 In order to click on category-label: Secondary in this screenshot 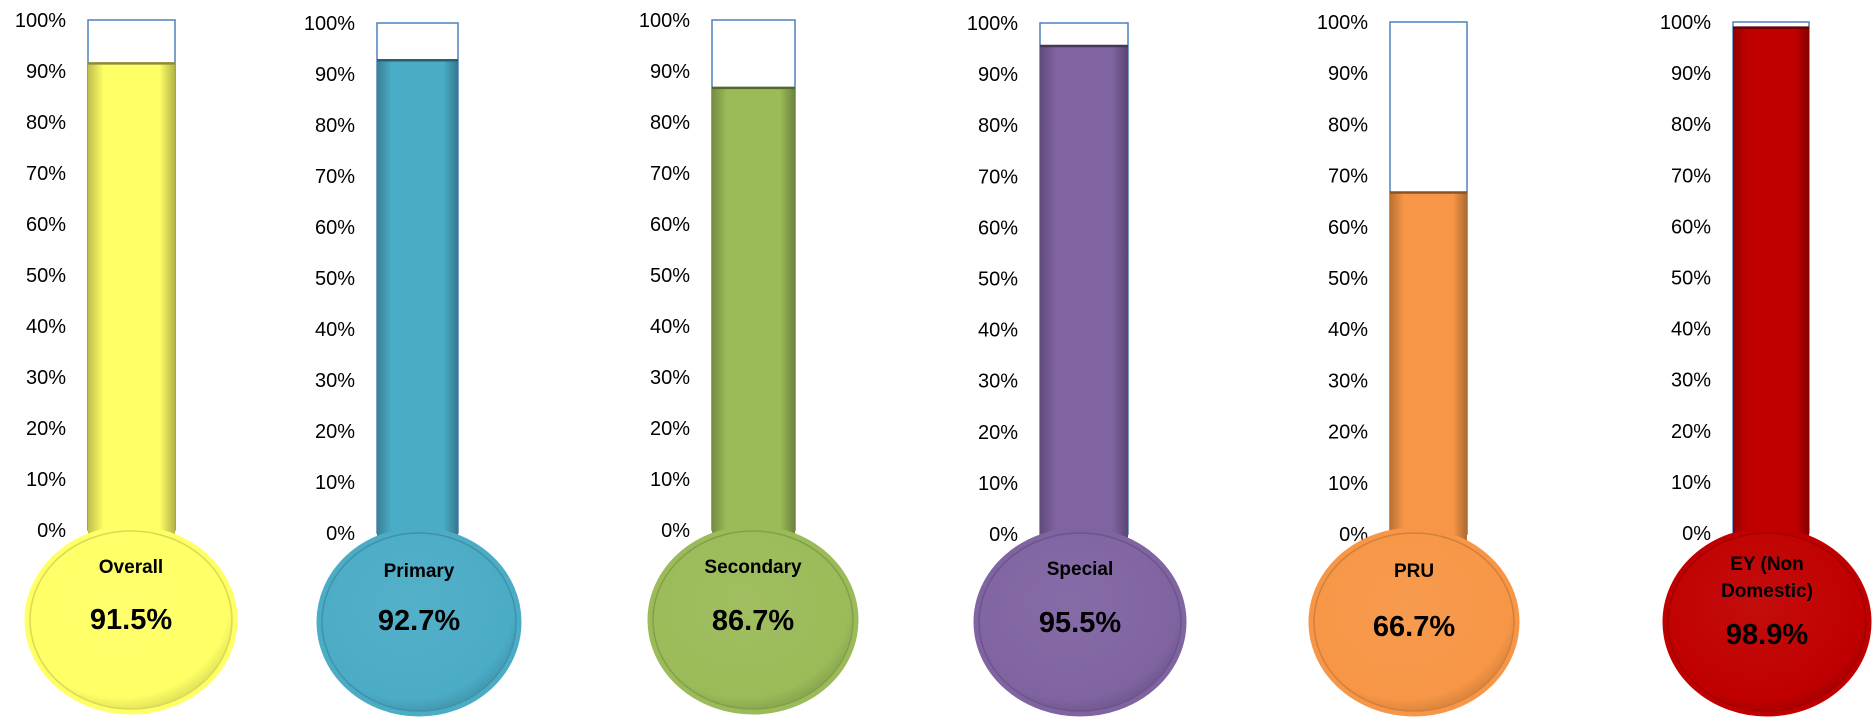, I will do `click(753, 567)`.